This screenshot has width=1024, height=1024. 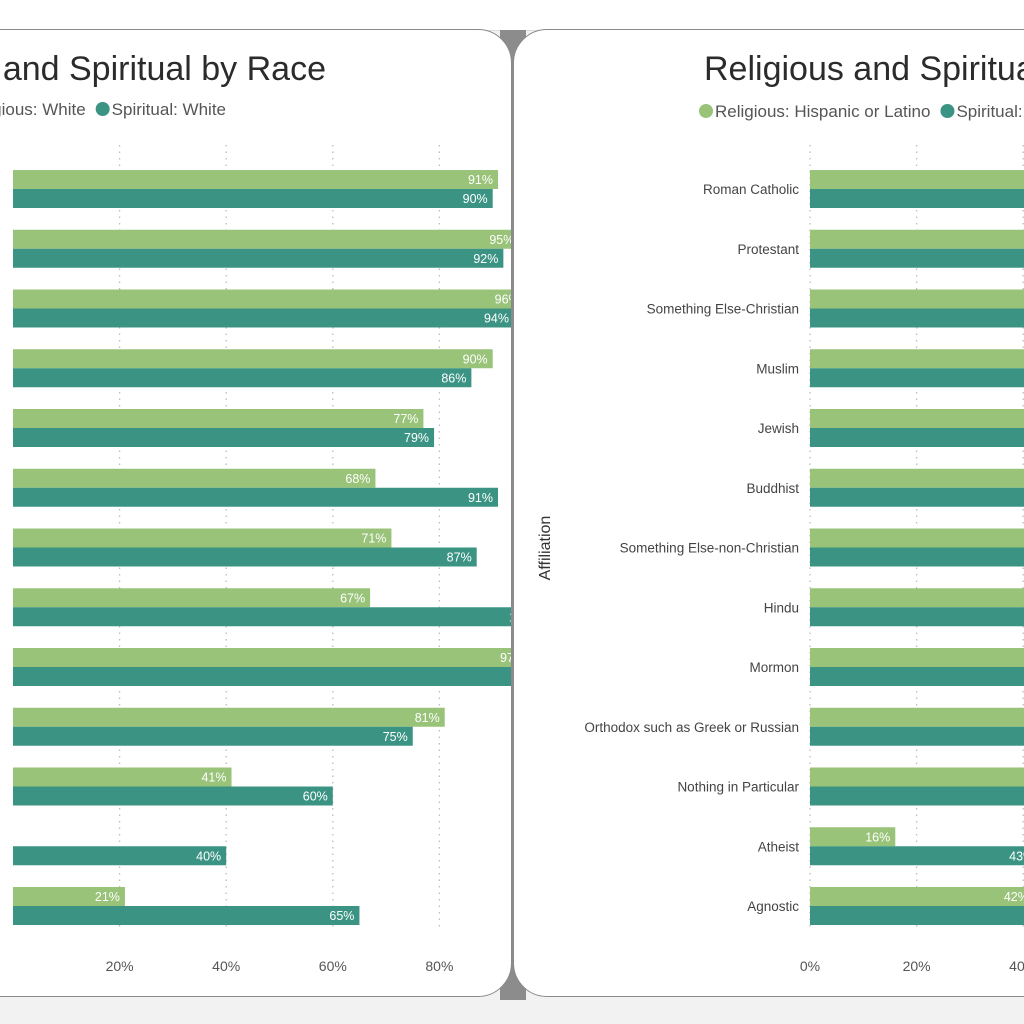 What do you see at coordinates (439, 966) in the screenshot?
I see `x-tick-label: 80%` at bounding box center [439, 966].